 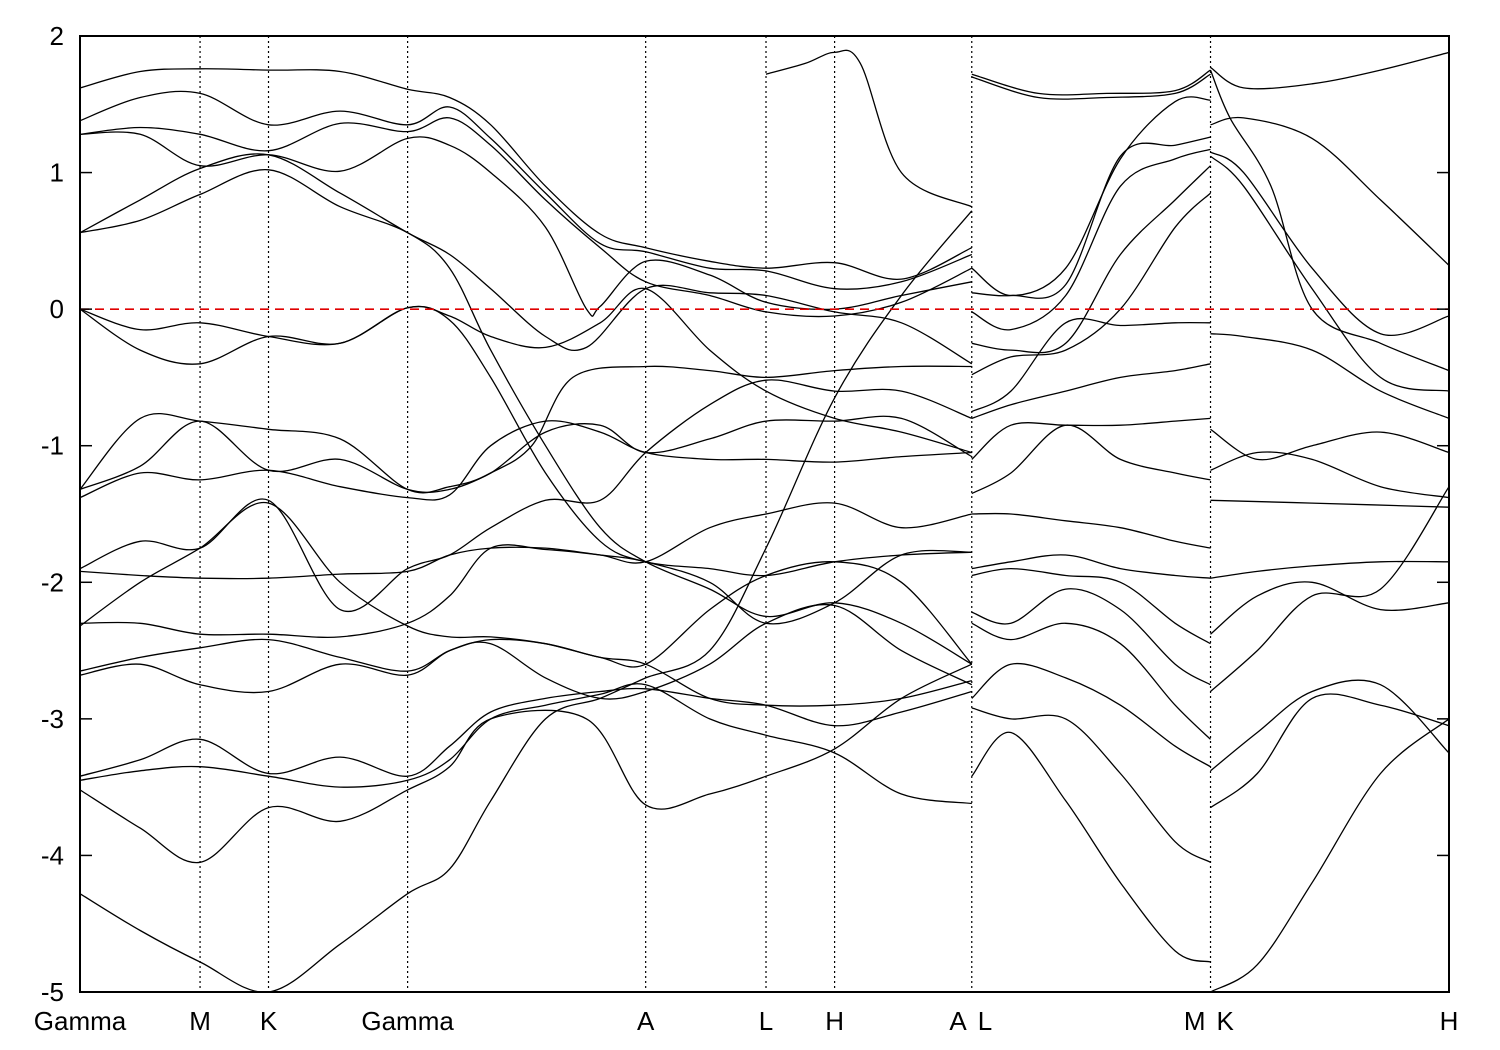 I want to click on y-tick-label: -4, so click(x=52, y=855).